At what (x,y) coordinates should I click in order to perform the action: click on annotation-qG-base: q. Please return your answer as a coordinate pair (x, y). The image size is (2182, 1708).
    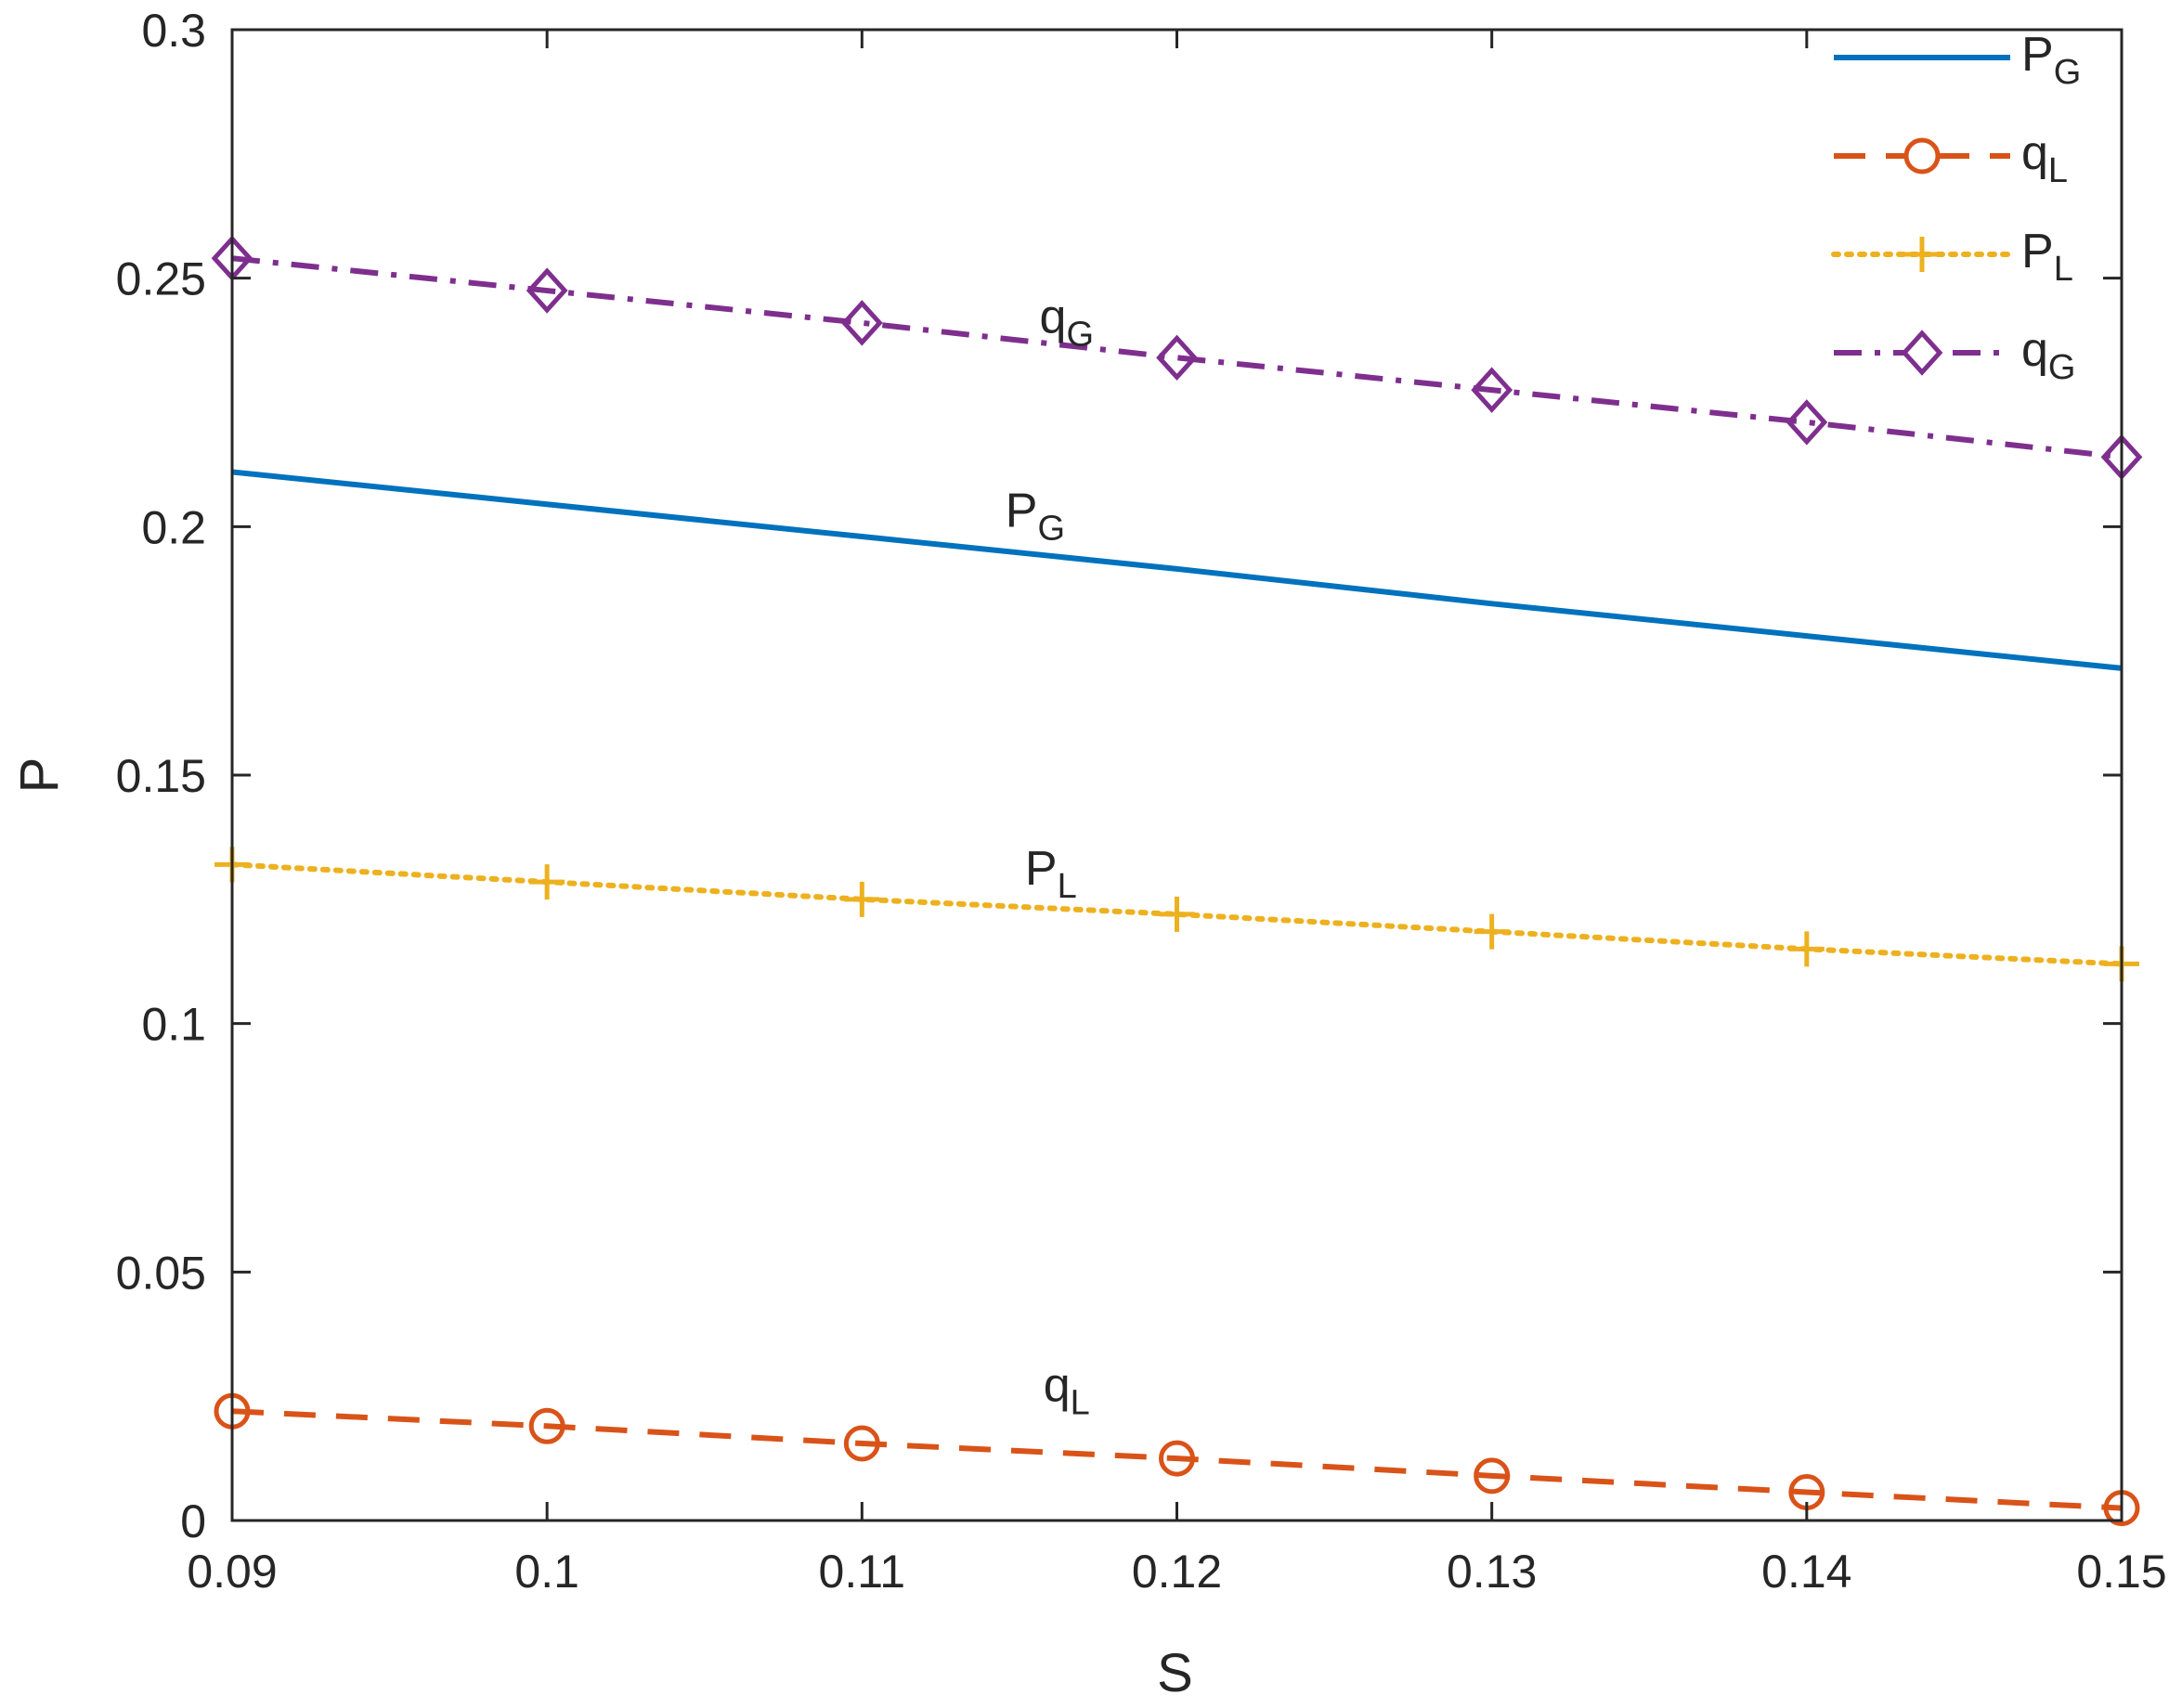
    Looking at the image, I should click on (1053, 317).